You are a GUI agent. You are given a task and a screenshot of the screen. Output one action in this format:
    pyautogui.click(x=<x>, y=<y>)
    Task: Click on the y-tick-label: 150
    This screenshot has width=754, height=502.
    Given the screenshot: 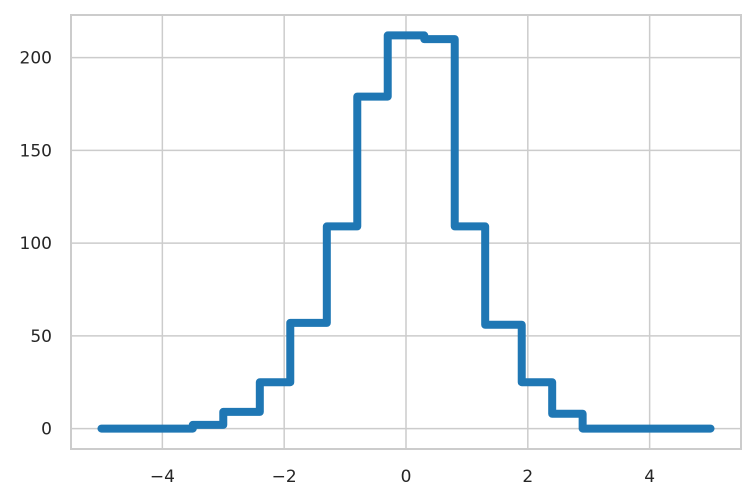 What is the action you would take?
    pyautogui.click(x=36, y=151)
    